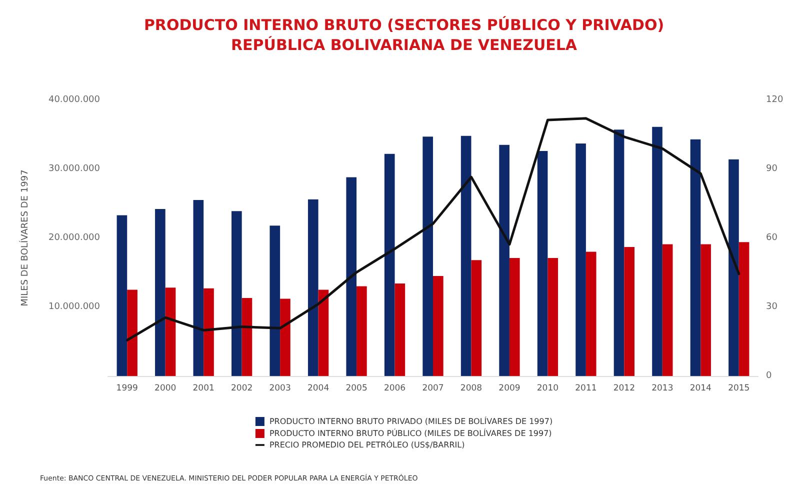  What do you see at coordinates (74, 238) in the screenshot?
I see `y-tick-label: 20.000.000` at bounding box center [74, 238].